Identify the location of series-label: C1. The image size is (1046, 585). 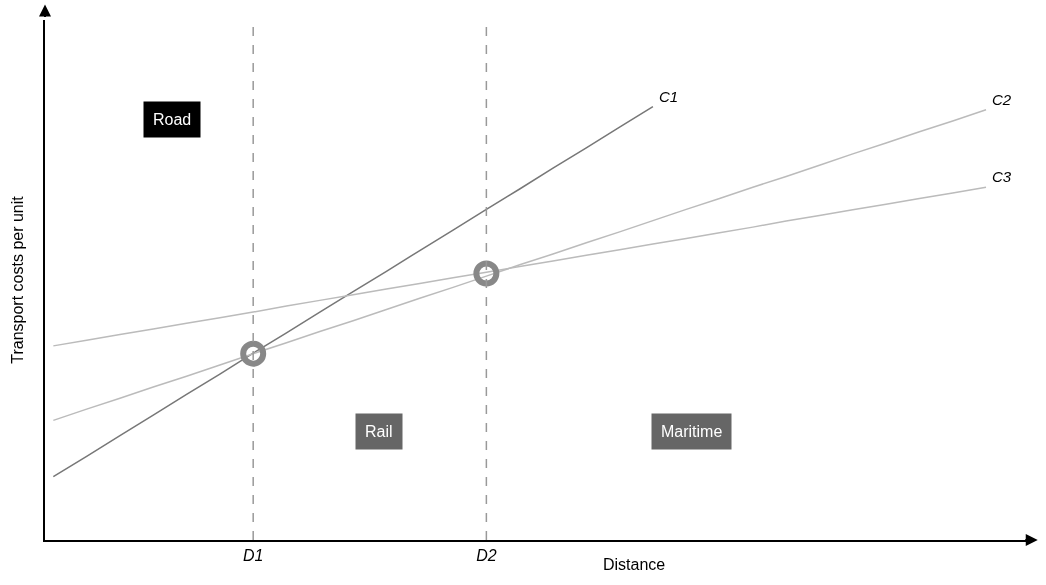
(669, 96).